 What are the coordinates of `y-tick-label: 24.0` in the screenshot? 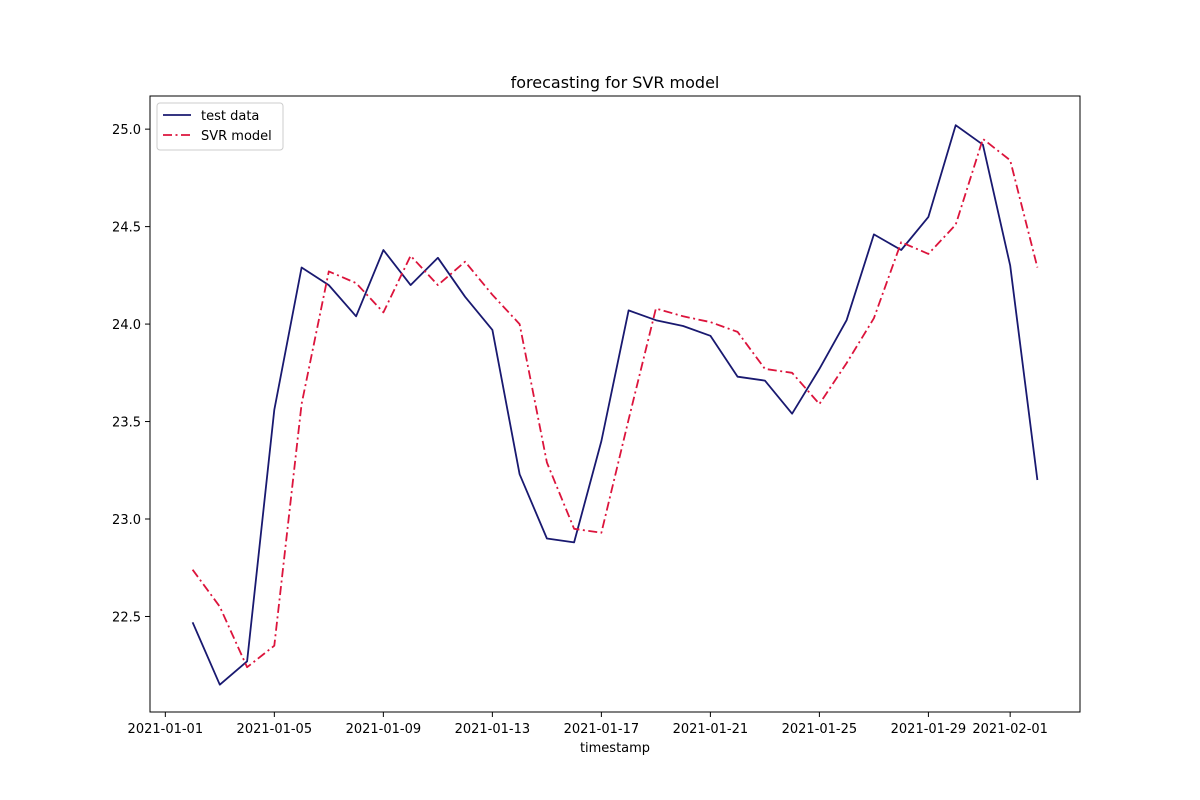 It's located at (126, 325).